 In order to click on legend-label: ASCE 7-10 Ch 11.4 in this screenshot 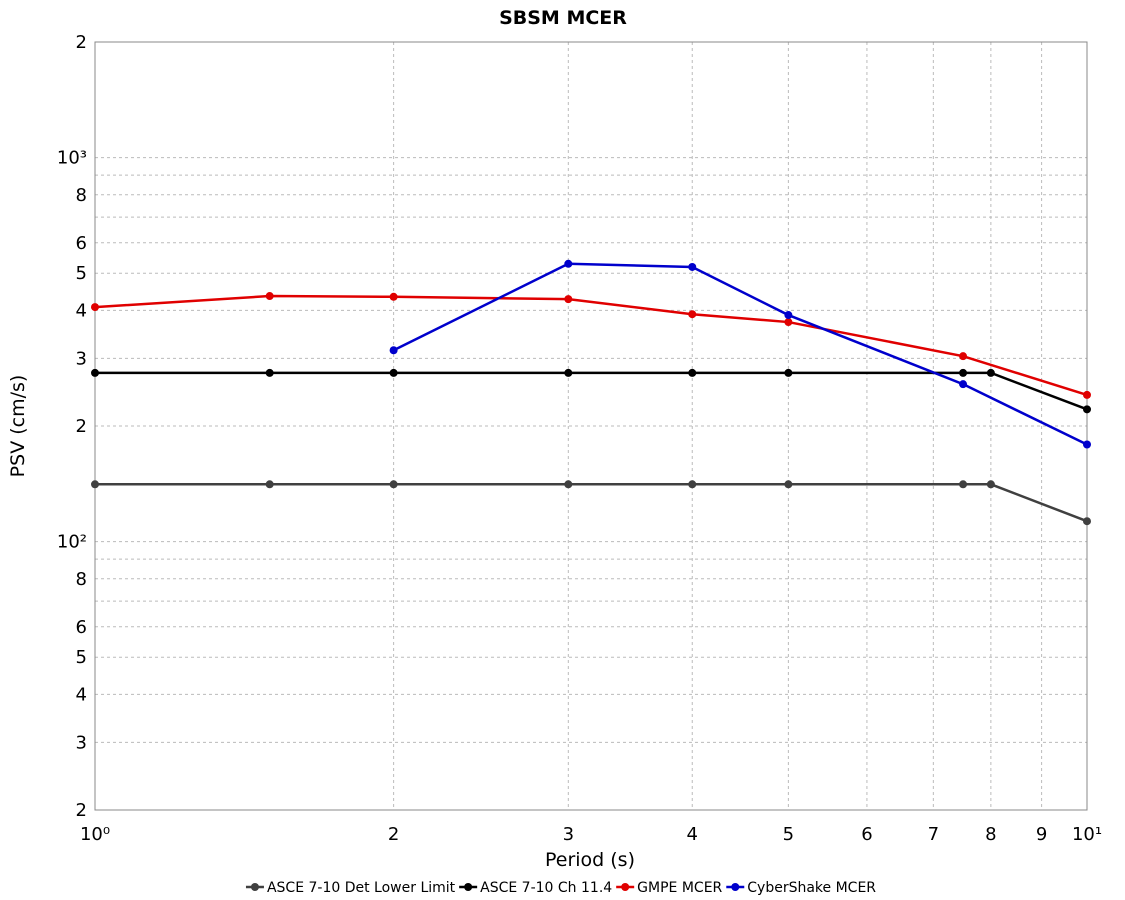, I will do `click(546, 888)`.